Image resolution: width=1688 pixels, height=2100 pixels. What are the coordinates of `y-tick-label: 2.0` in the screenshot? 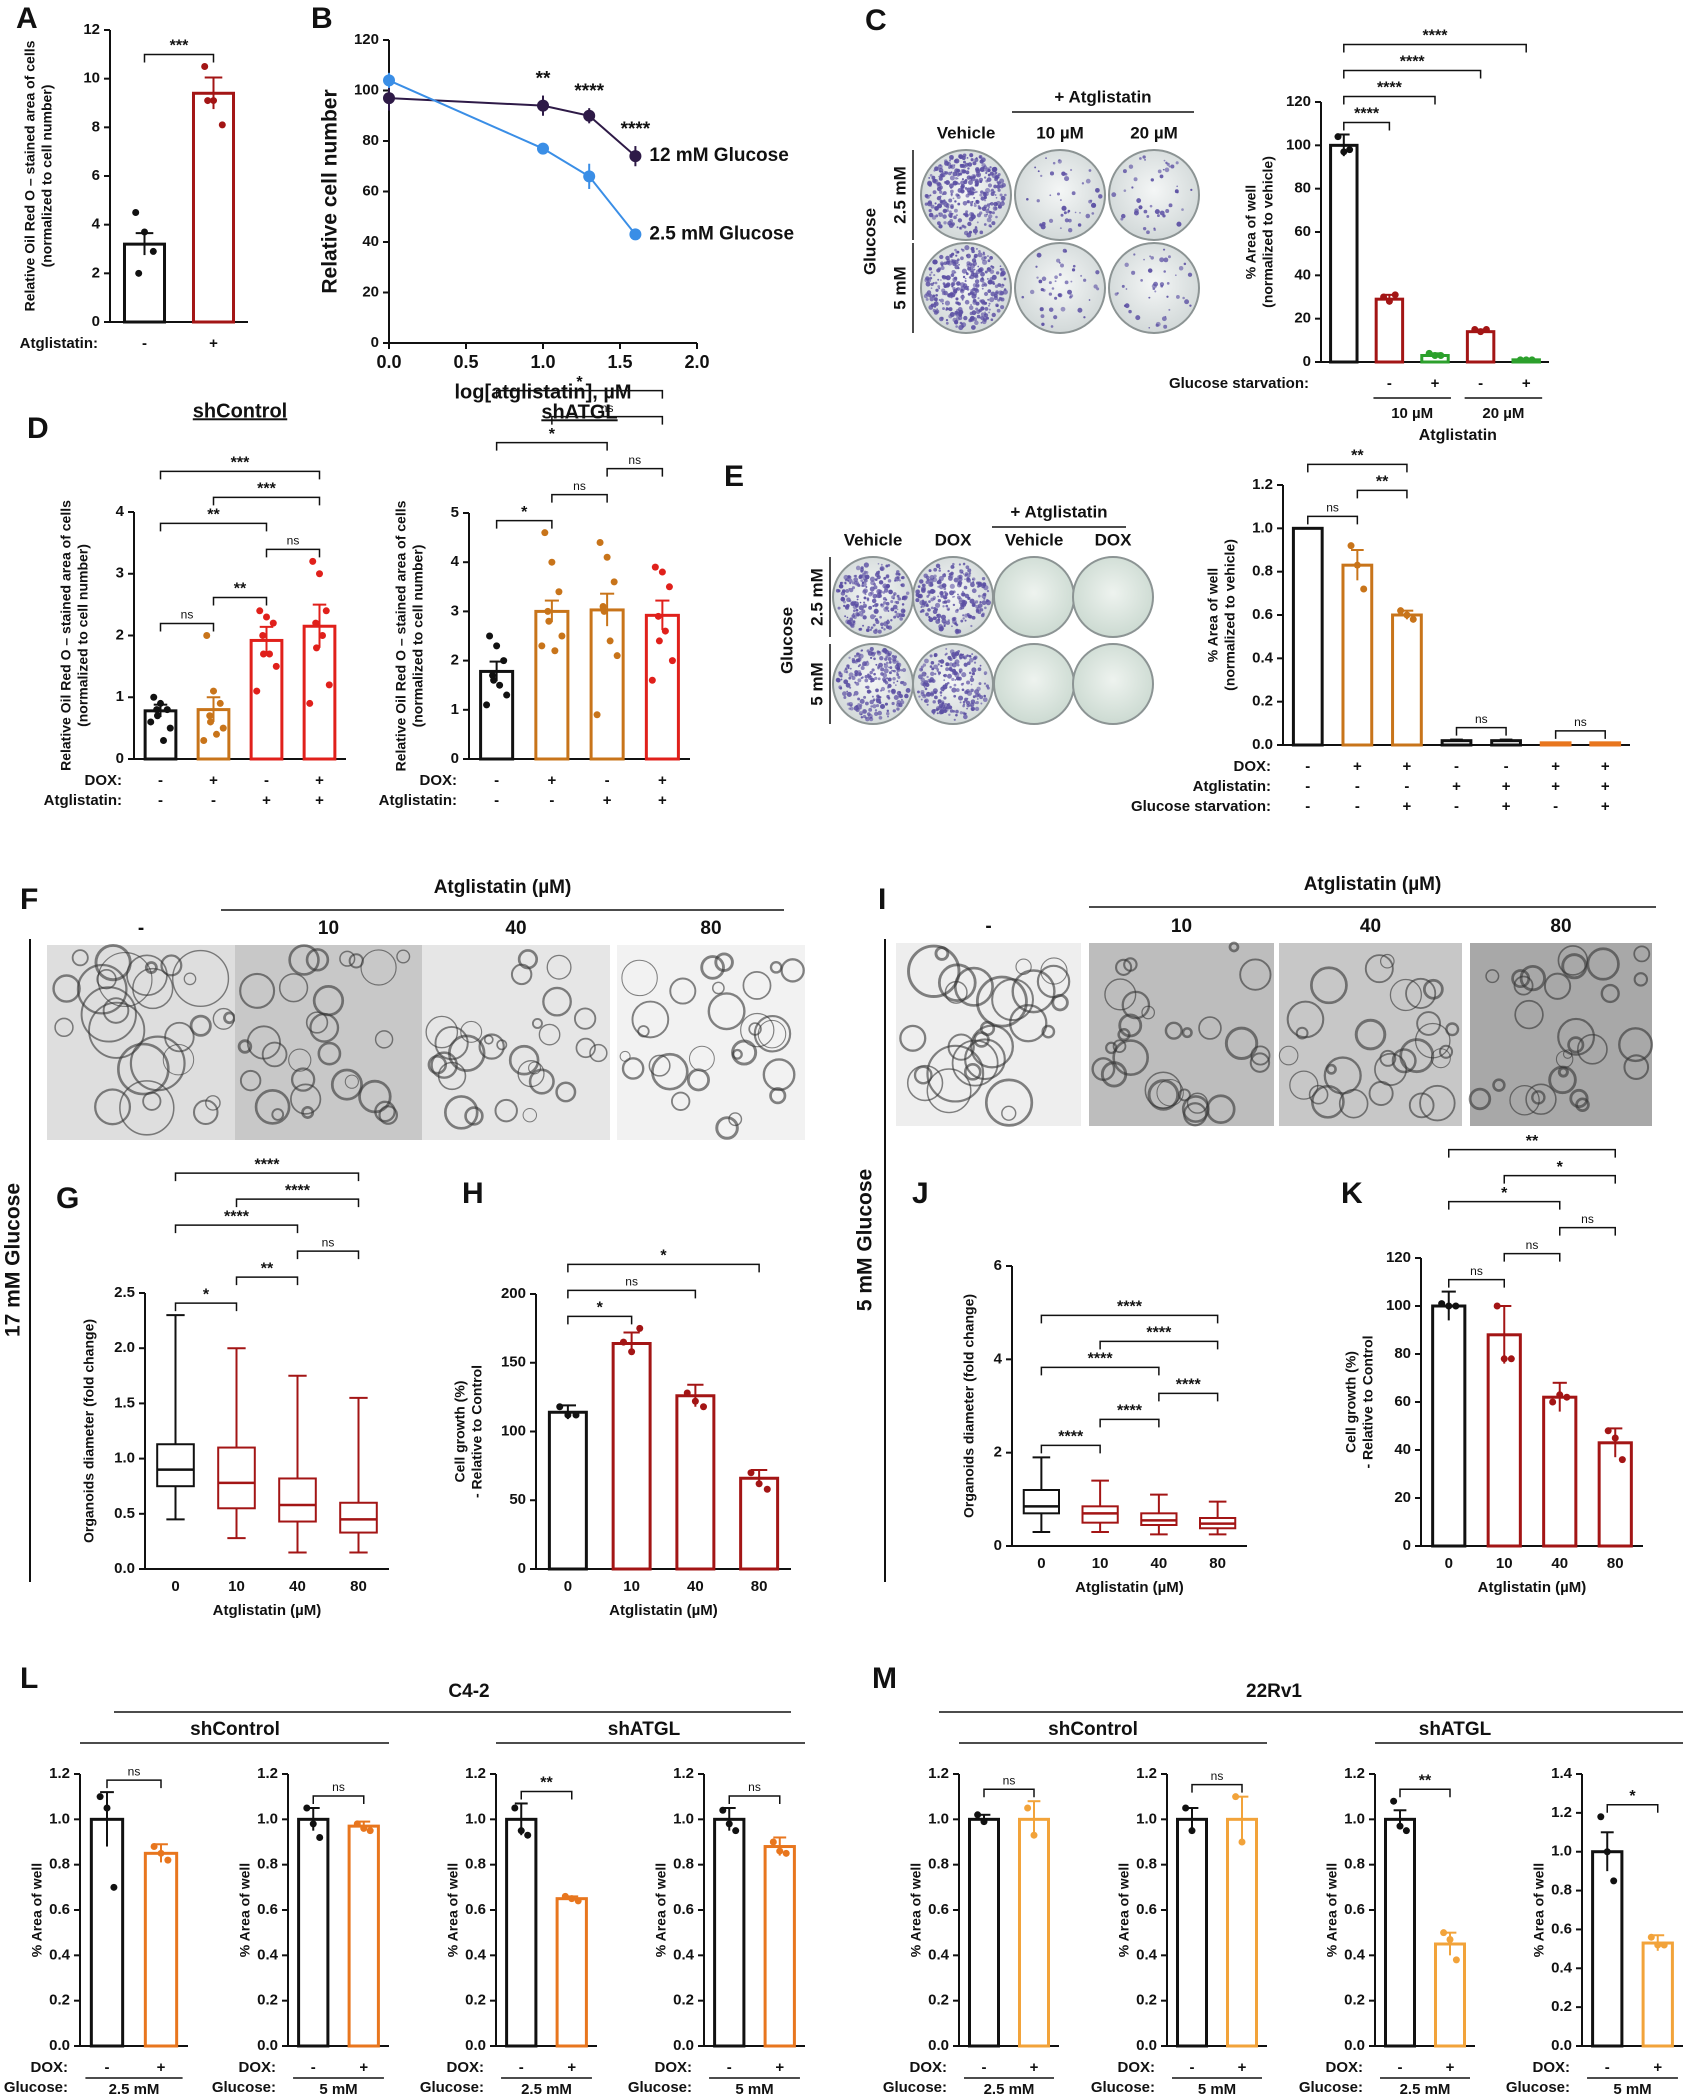 It's located at (124, 1347).